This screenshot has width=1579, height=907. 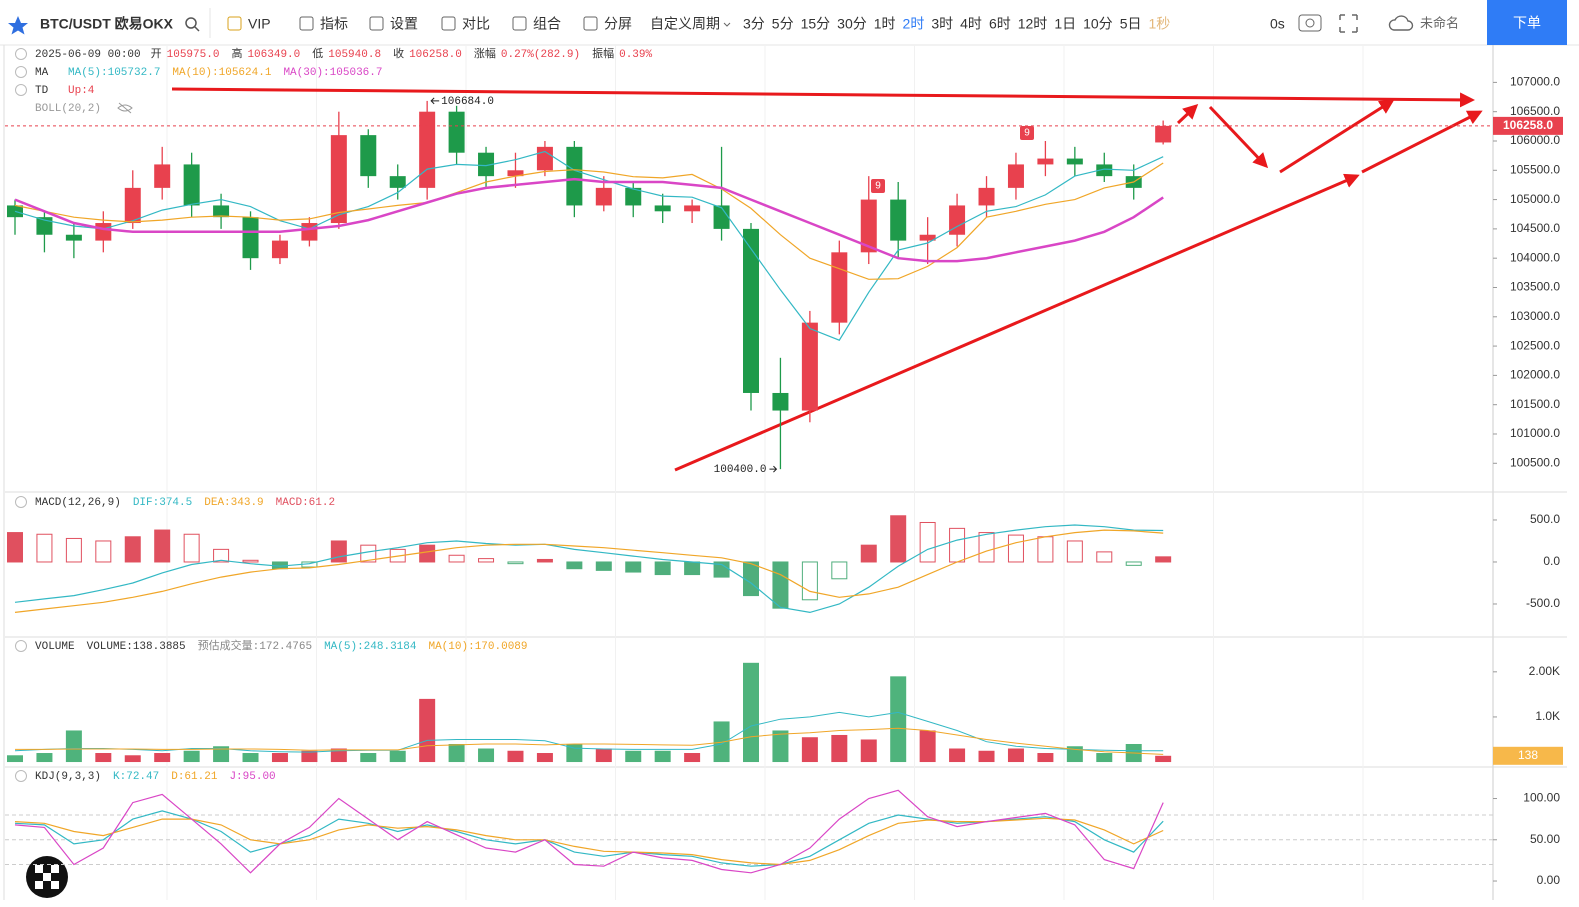 I want to click on period-button: 5日, so click(x=1131, y=24).